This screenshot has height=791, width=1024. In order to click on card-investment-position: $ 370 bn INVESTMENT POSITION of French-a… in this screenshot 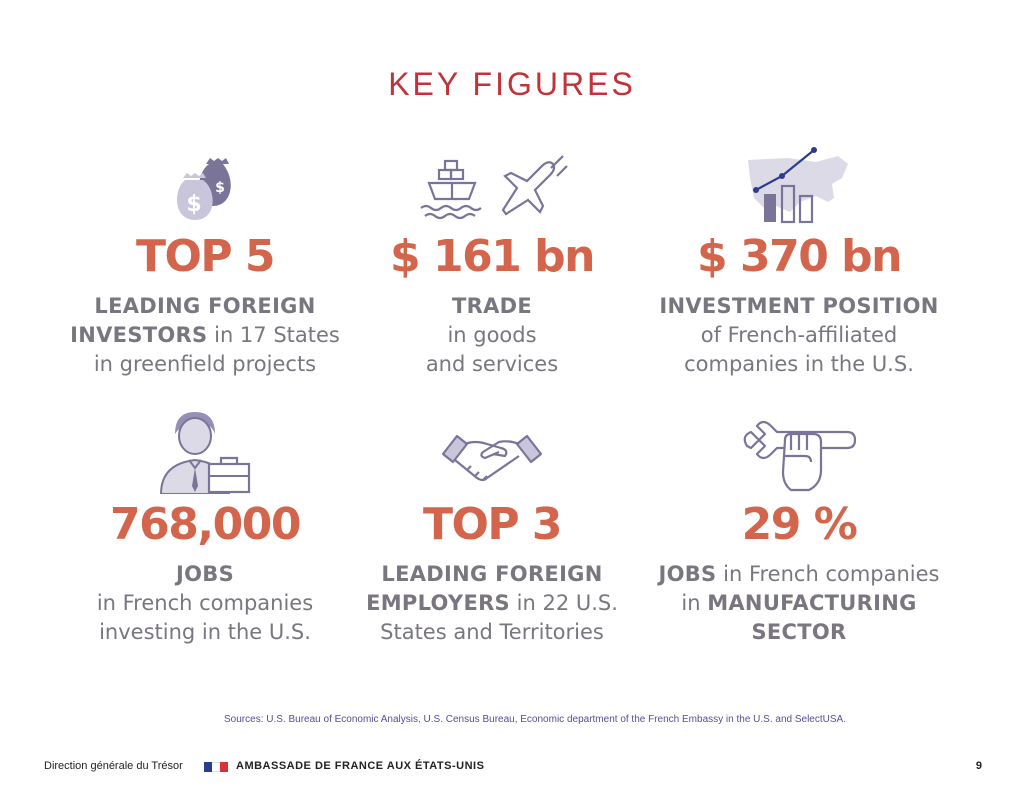, I will do `click(799, 262)`.